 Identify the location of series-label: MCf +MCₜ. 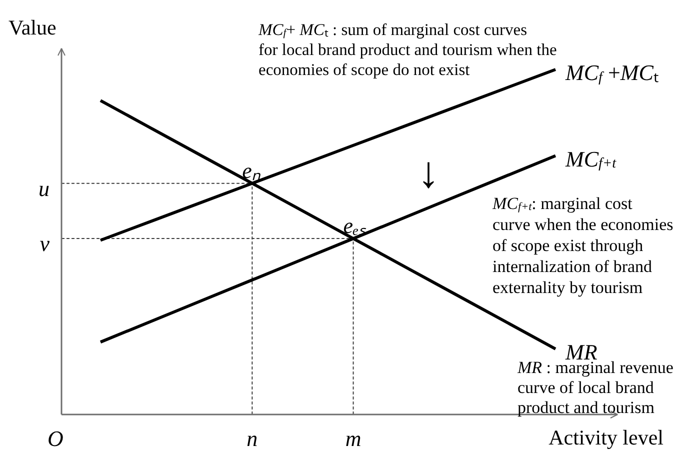
(611, 73).